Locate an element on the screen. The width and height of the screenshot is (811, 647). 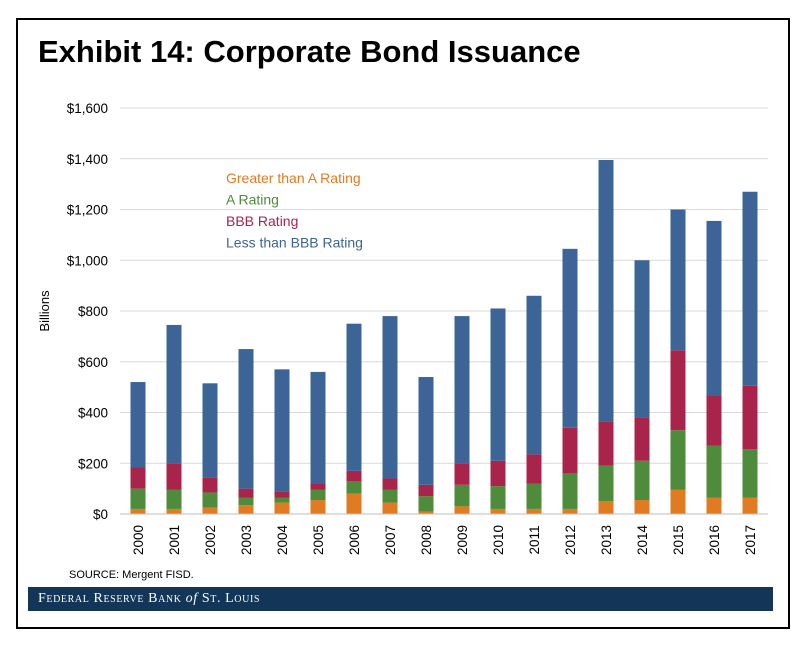
bar-A-2003 is located at coordinates (246, 501).